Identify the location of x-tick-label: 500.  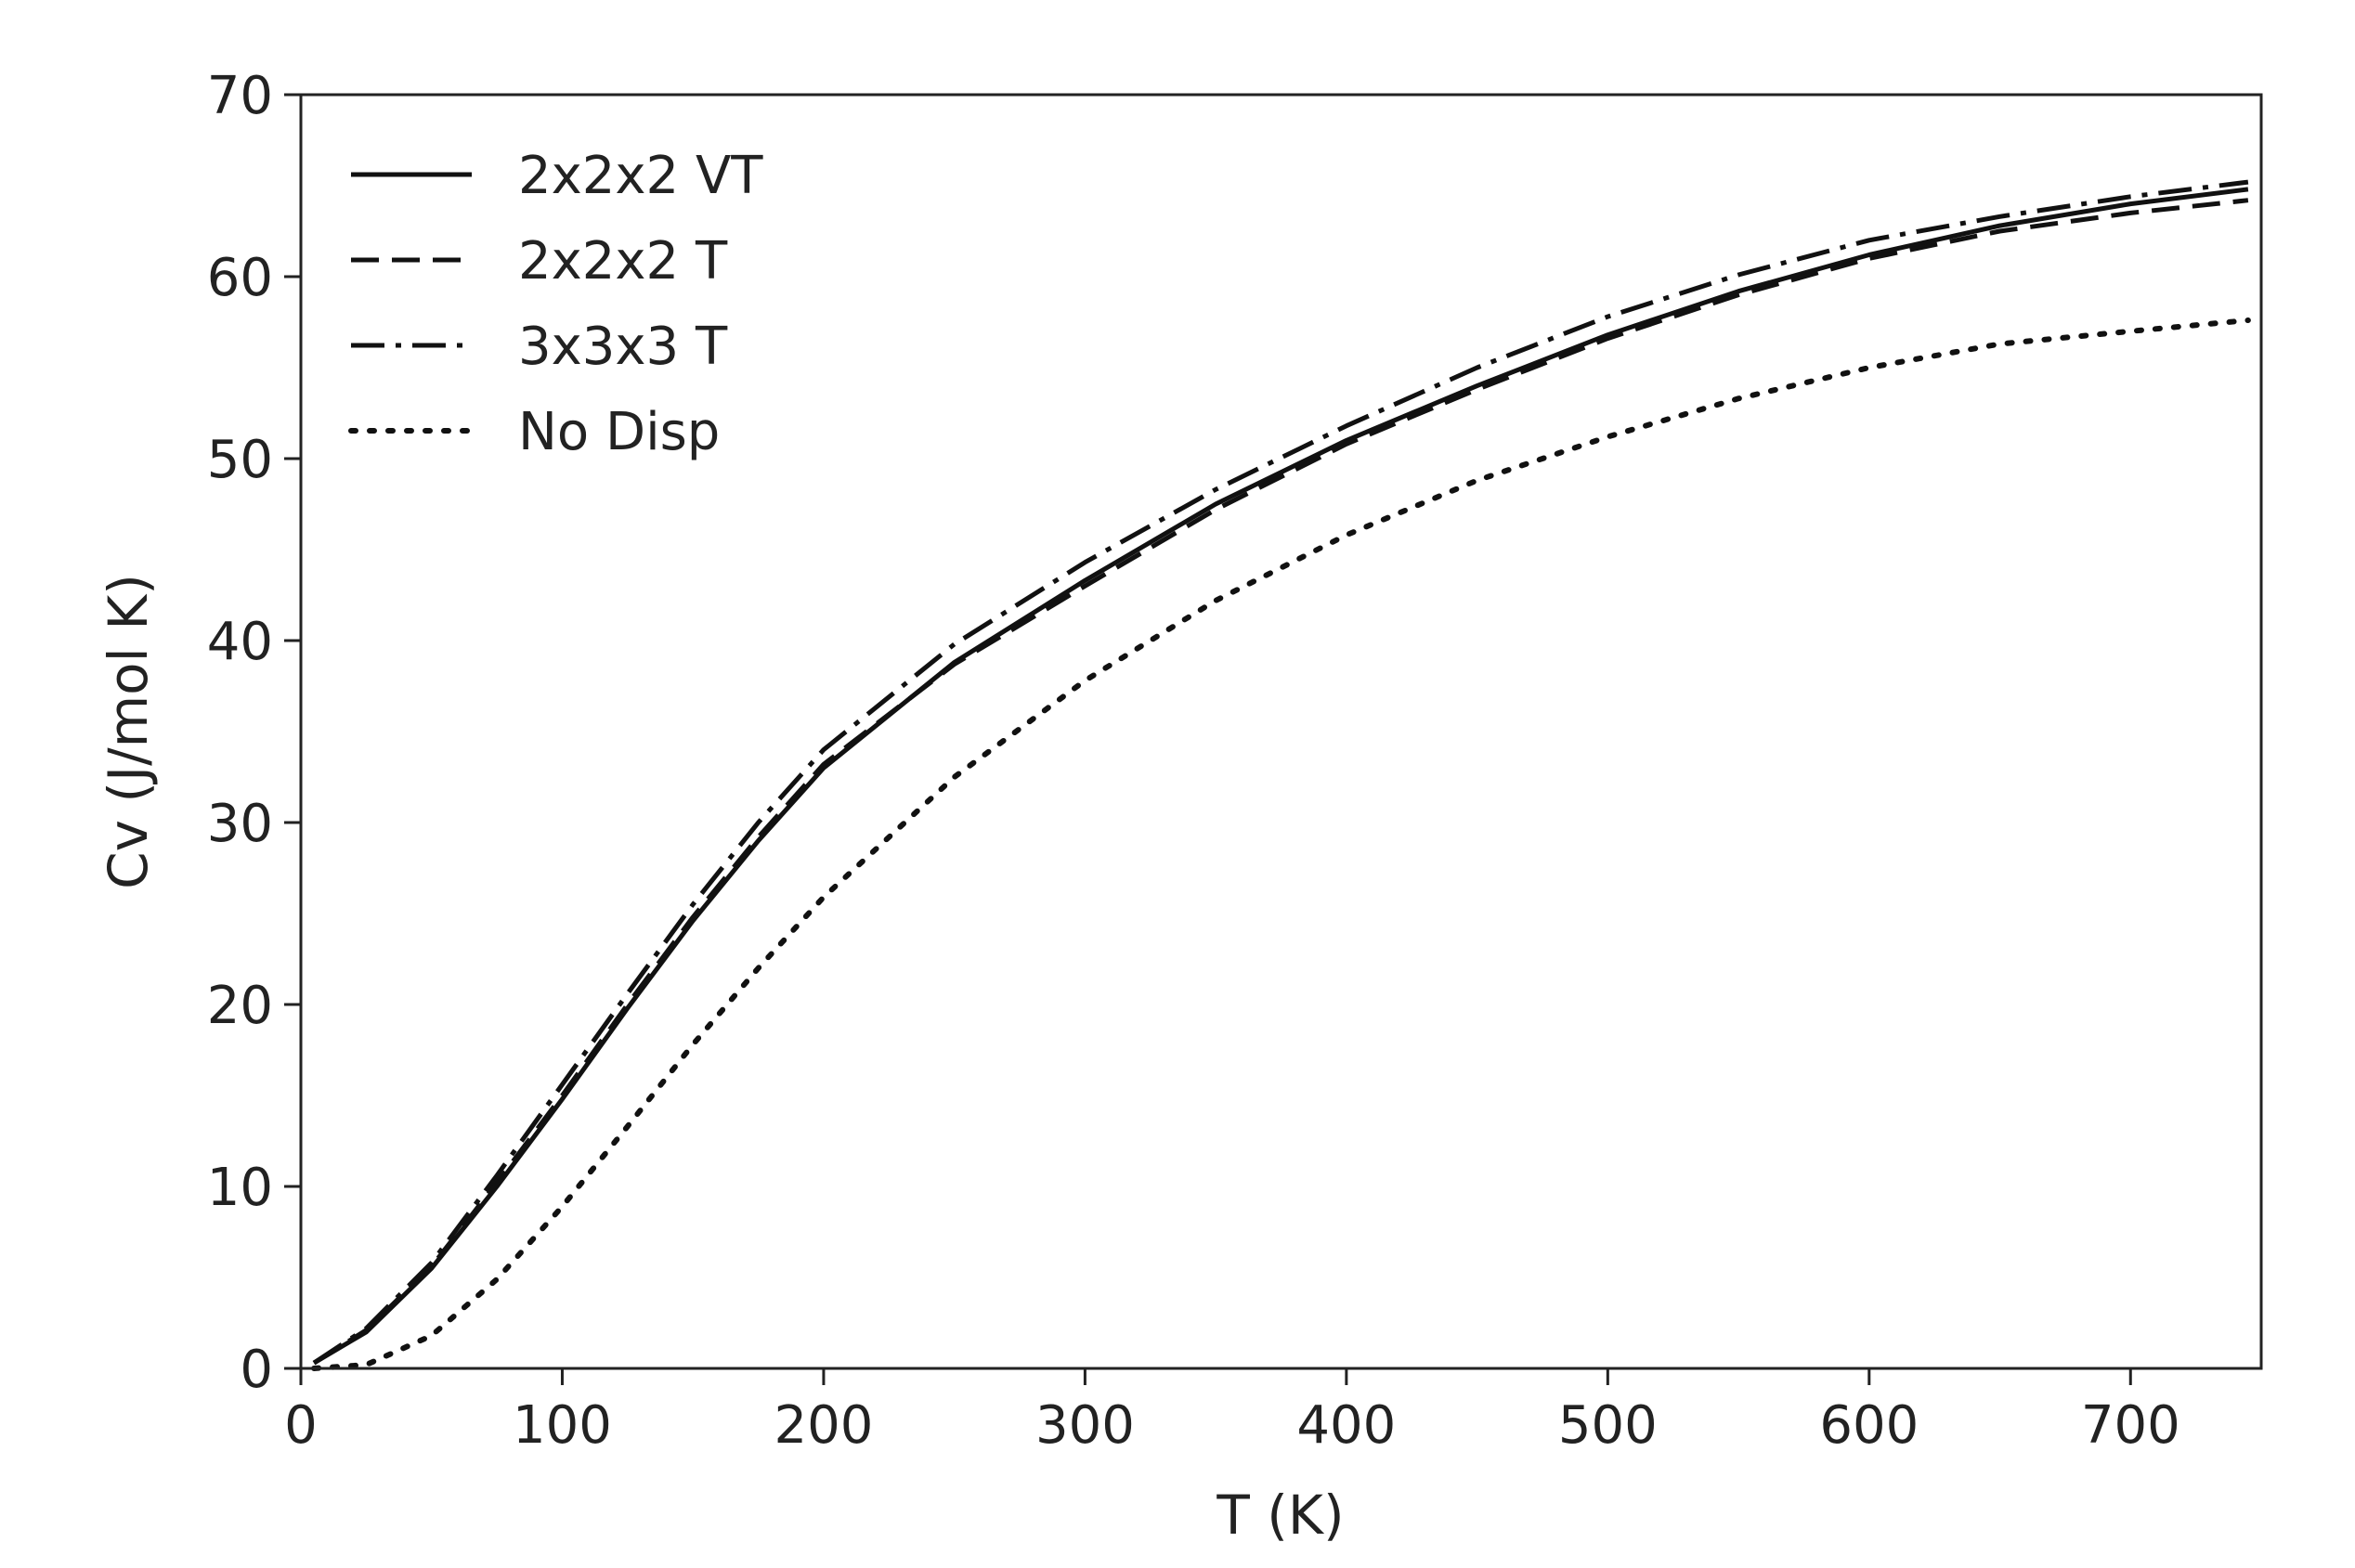
(1608, 1425).